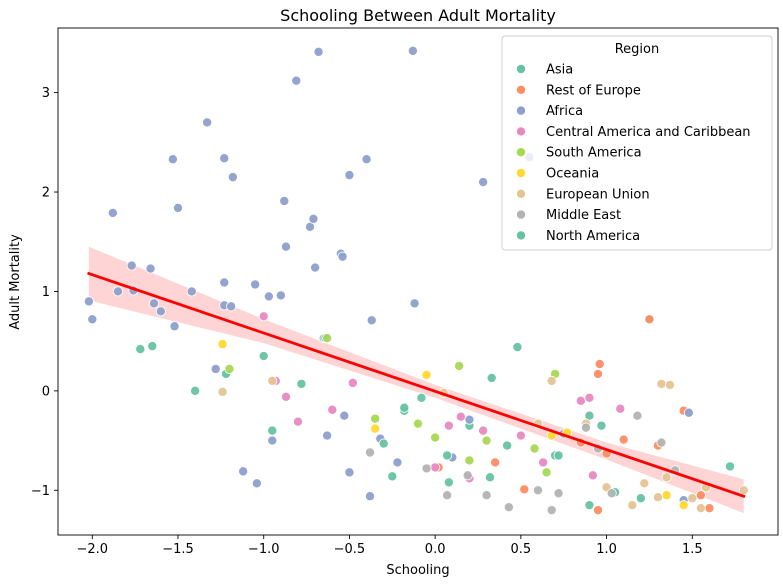  Describe the element at coordinates (46, 193) in the screenshot. I see `y-tick-label: 2` at that location.